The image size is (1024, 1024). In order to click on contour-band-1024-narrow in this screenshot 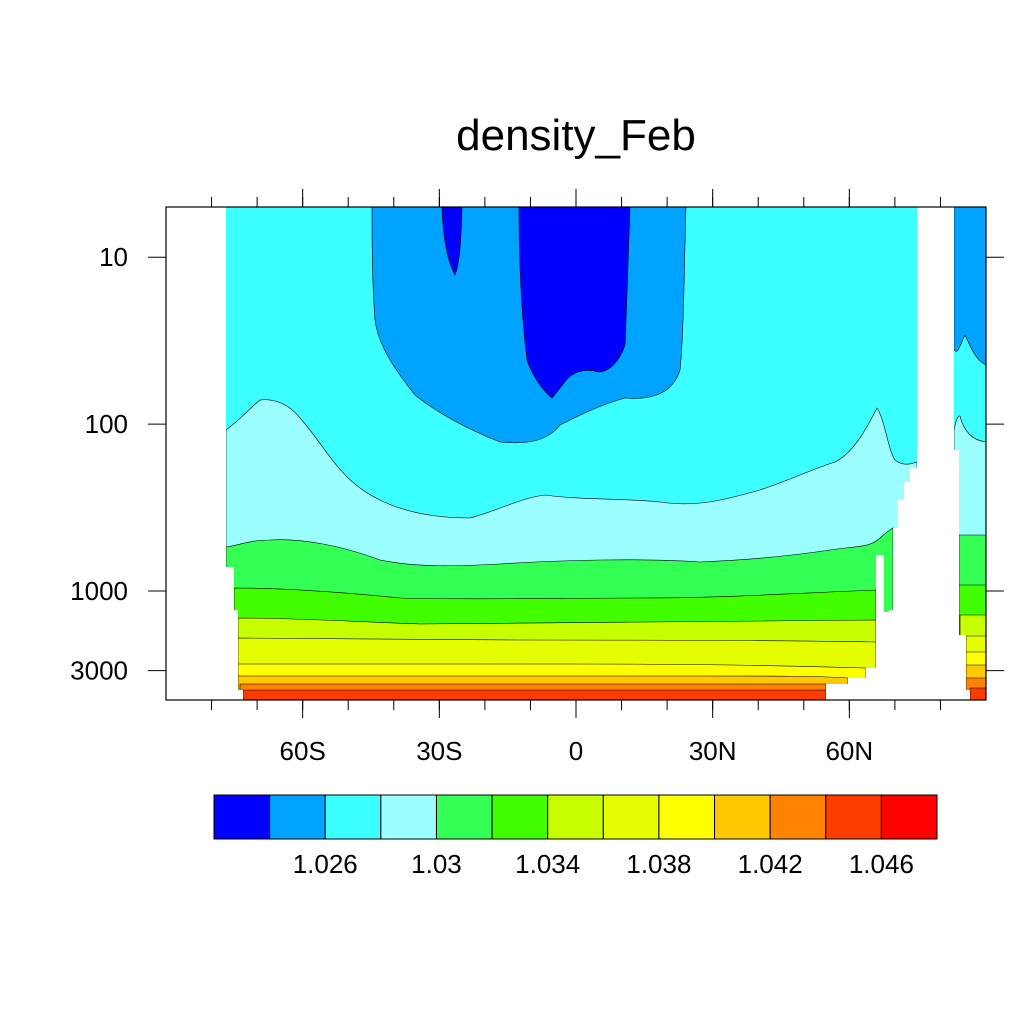, I will do `click(452, 241)`.